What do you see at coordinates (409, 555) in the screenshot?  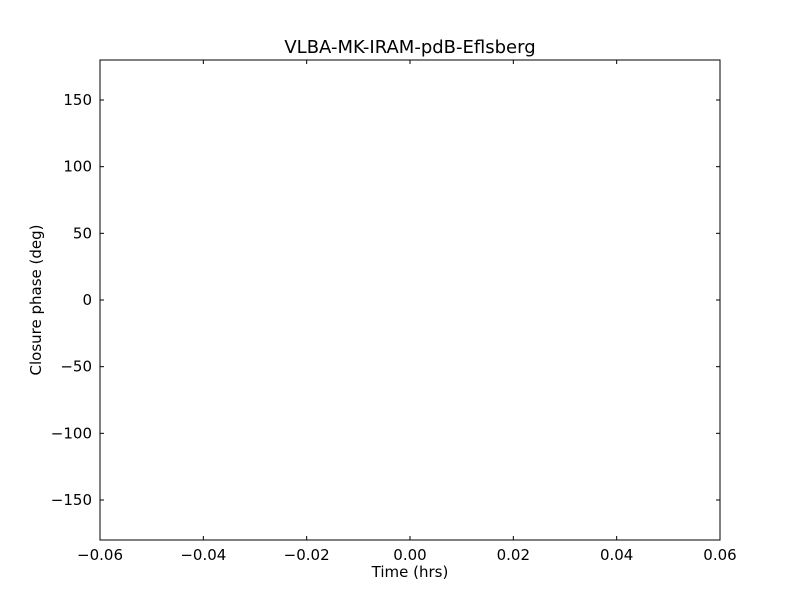 I see `x-tick-label: 0.00` at bounding box center [409, 555].